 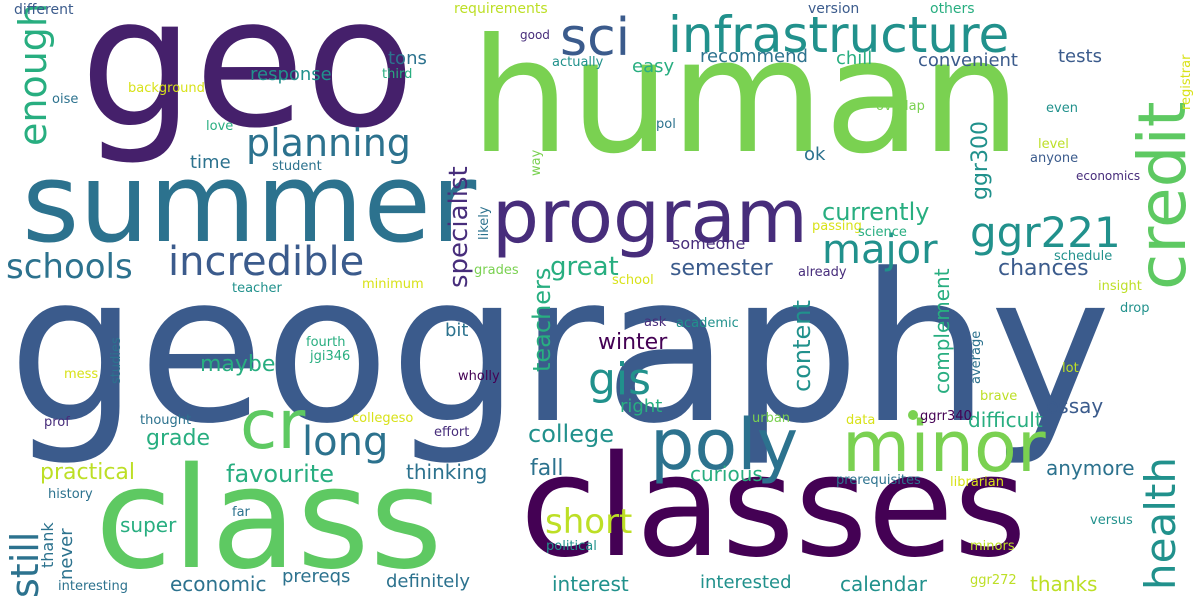 What do you see at coordinates (595, 38) in the screenshot?
I see `word-sci: sci` at bounding box center [595, 38].